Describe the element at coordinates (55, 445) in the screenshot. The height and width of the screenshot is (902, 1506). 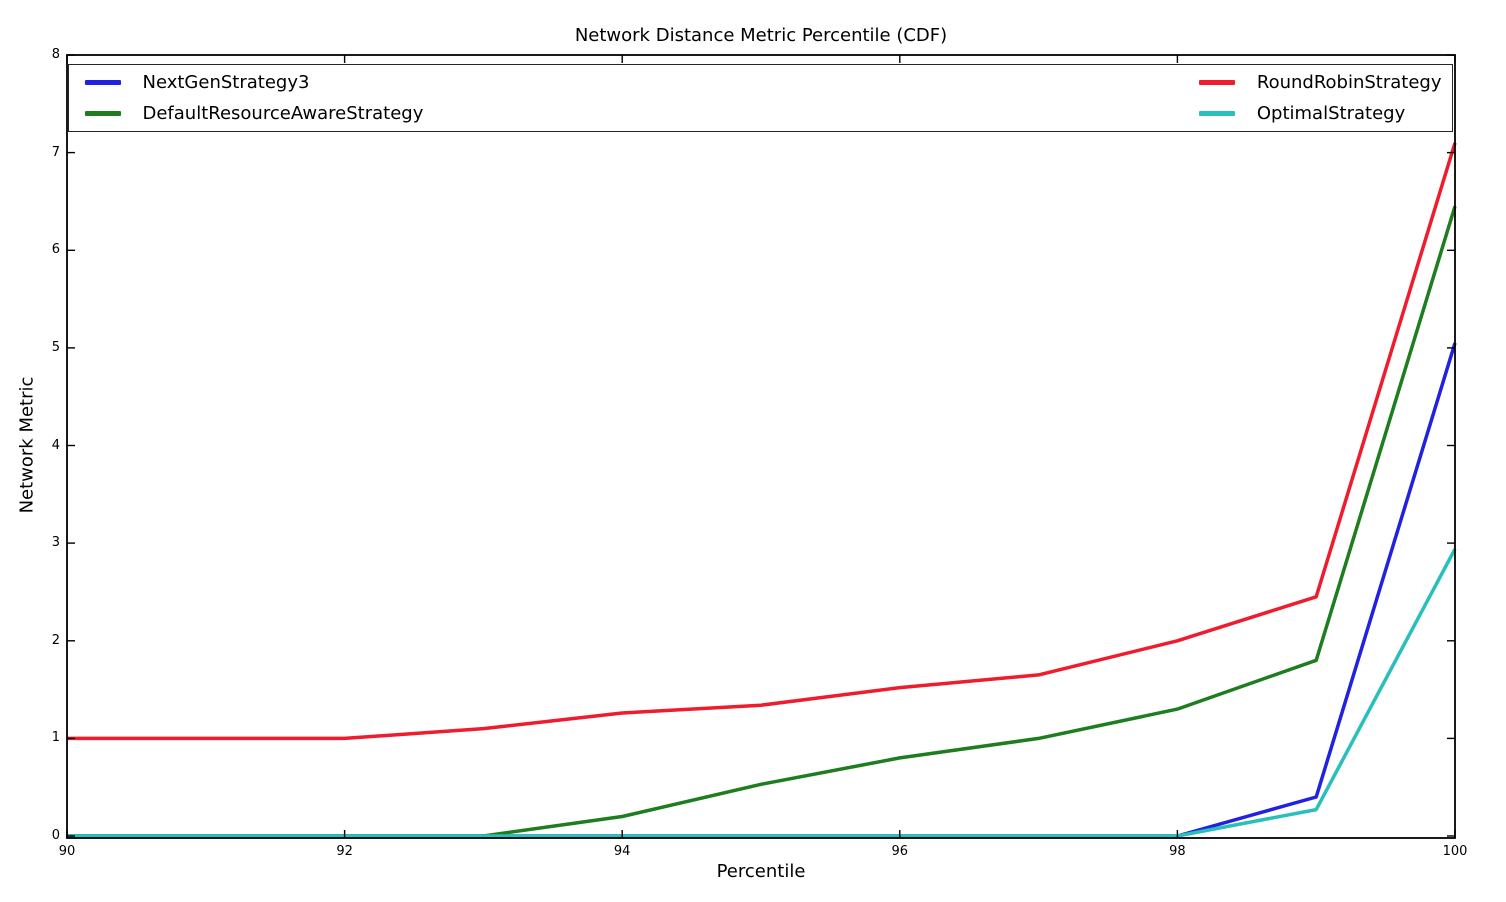
I see `y-tick-label: 4` at that location.